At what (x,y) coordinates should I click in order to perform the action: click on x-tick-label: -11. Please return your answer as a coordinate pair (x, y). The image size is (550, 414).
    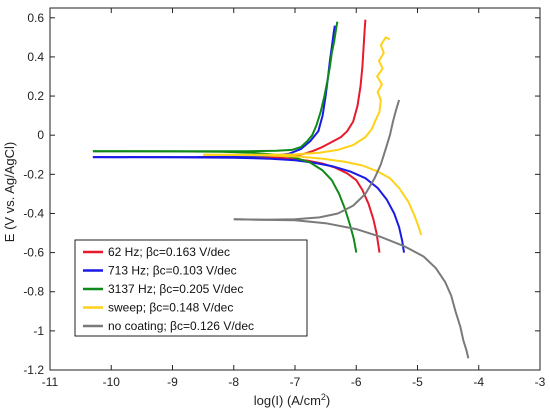
    Looking at the image, I should click on (50, 382).